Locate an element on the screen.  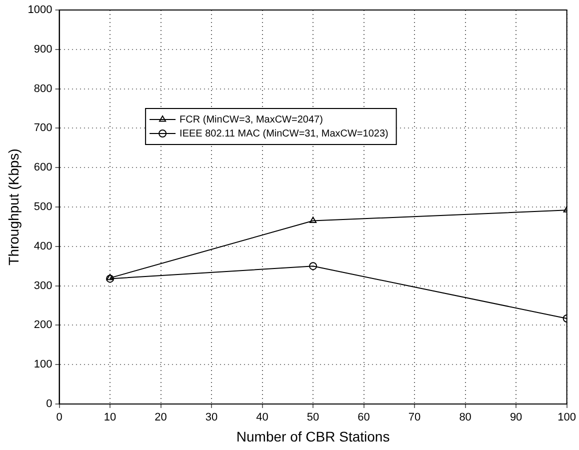
x-tick-label: 10 is located at coordinates (110, 418).